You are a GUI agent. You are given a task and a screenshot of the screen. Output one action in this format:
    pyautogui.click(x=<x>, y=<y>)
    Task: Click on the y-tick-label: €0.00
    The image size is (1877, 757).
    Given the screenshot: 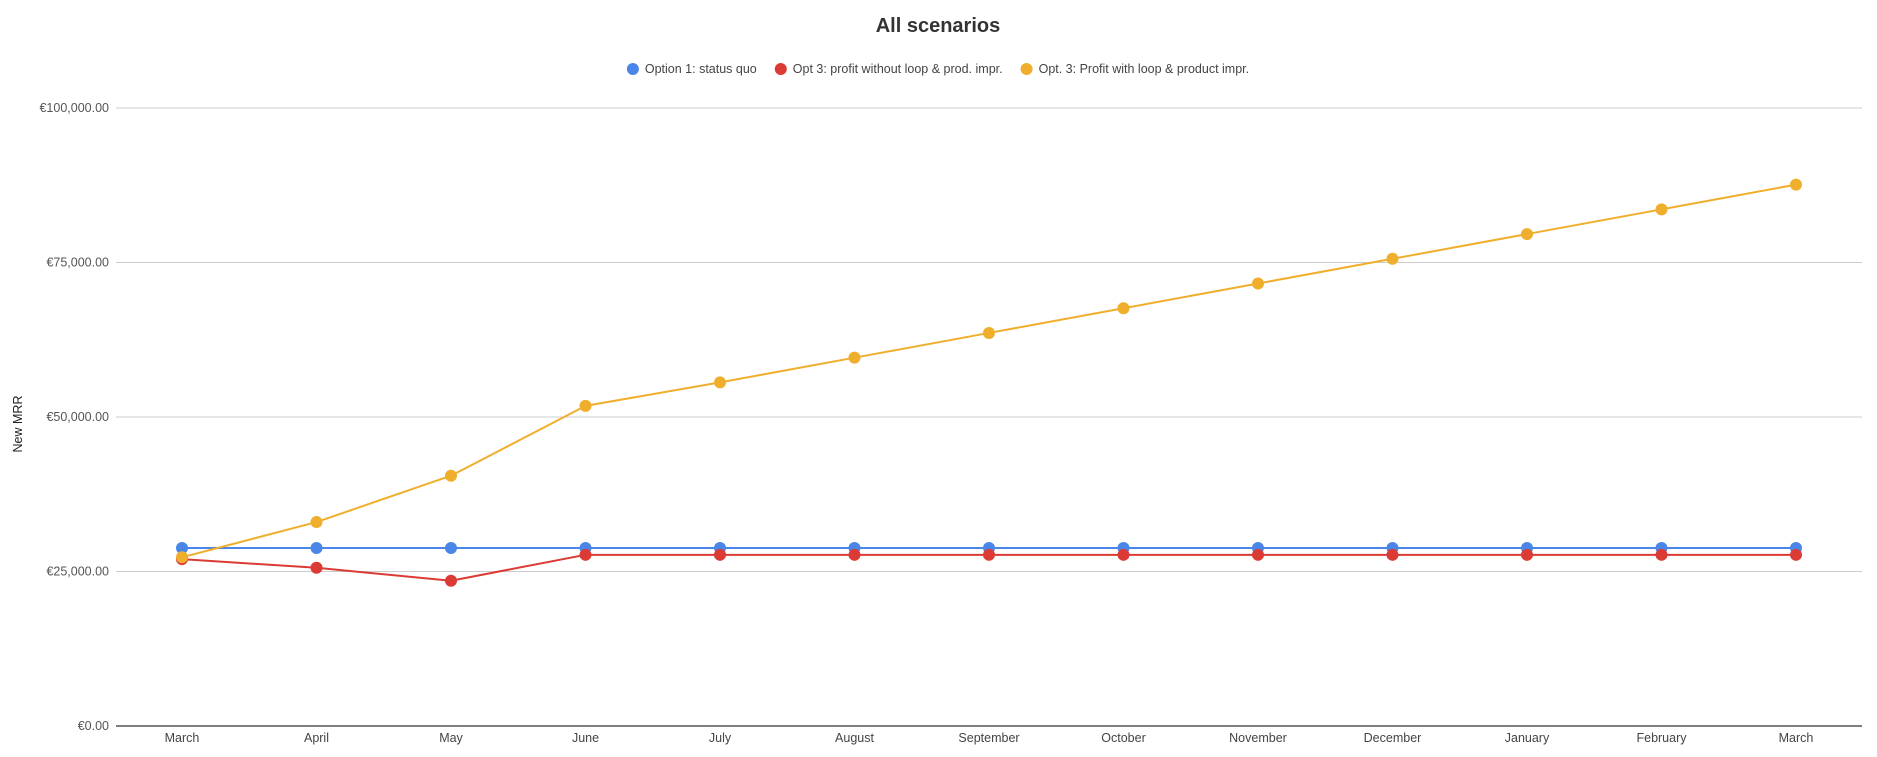 What is the action you would take?
    pyautogui.click(x=93, y=726)
    